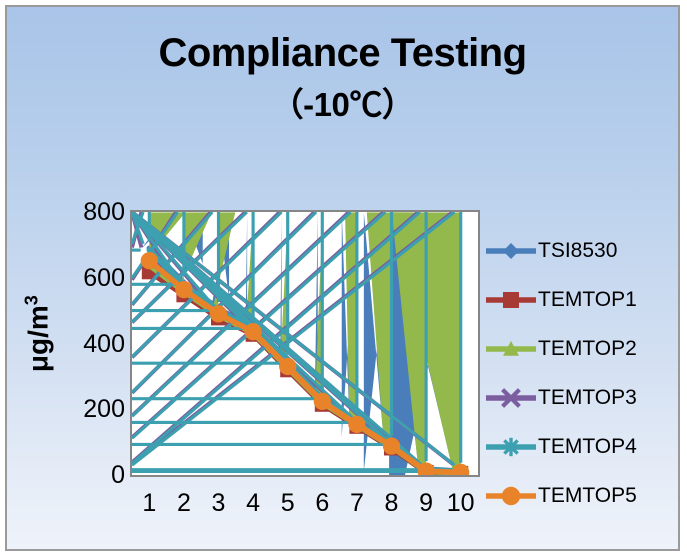  What do you see at coordinates (149, 503) in the screenshot?
I see `x-axis-tick-label: 1` at bounding box center [149, 503].